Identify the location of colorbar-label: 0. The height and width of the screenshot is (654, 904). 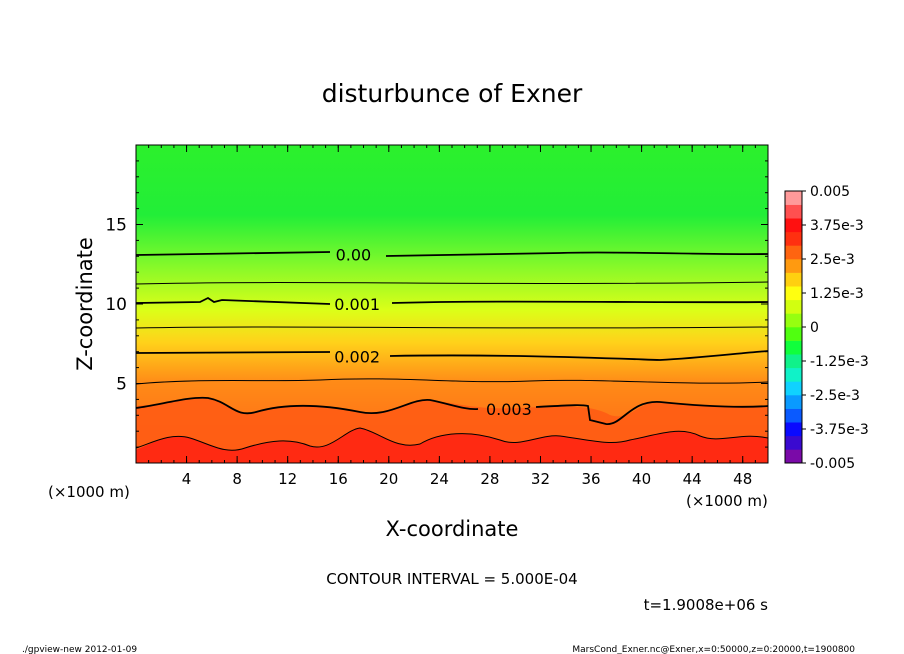
(814, 328).